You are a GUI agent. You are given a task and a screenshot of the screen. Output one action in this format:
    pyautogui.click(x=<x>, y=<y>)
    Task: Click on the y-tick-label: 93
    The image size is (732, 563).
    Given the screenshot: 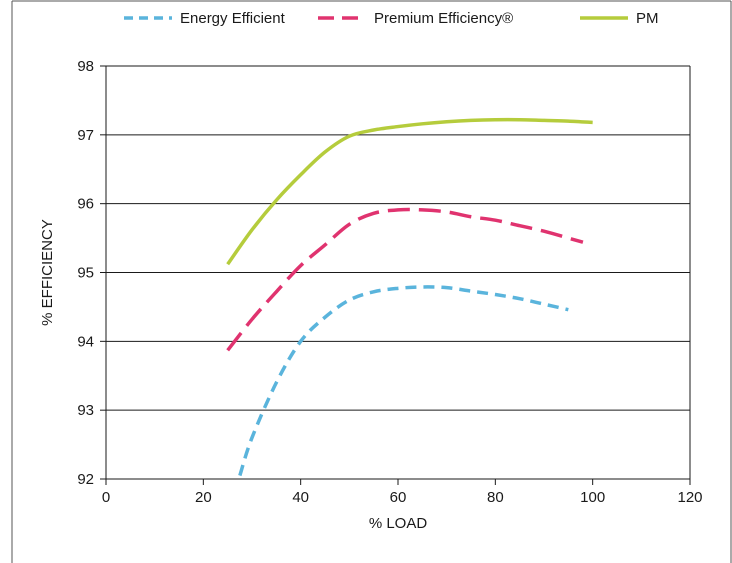 What is the action you would take?
    pyautogui.click(x=85, y=410)
    